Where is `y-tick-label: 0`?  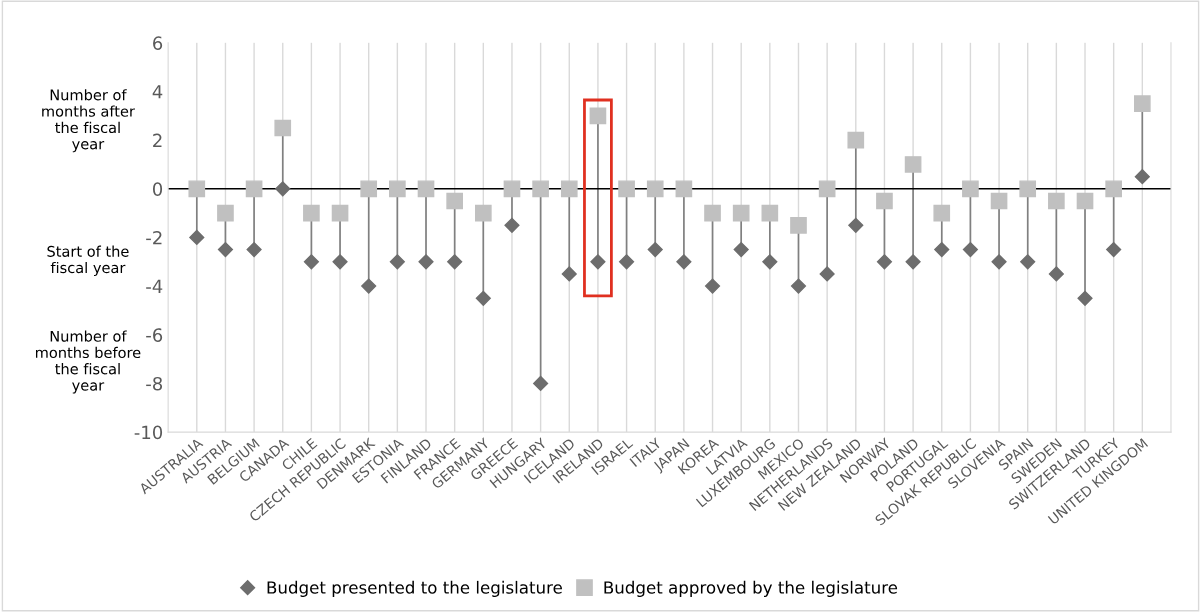
y-tick-label: 0 is located at coordinates (157, 189).